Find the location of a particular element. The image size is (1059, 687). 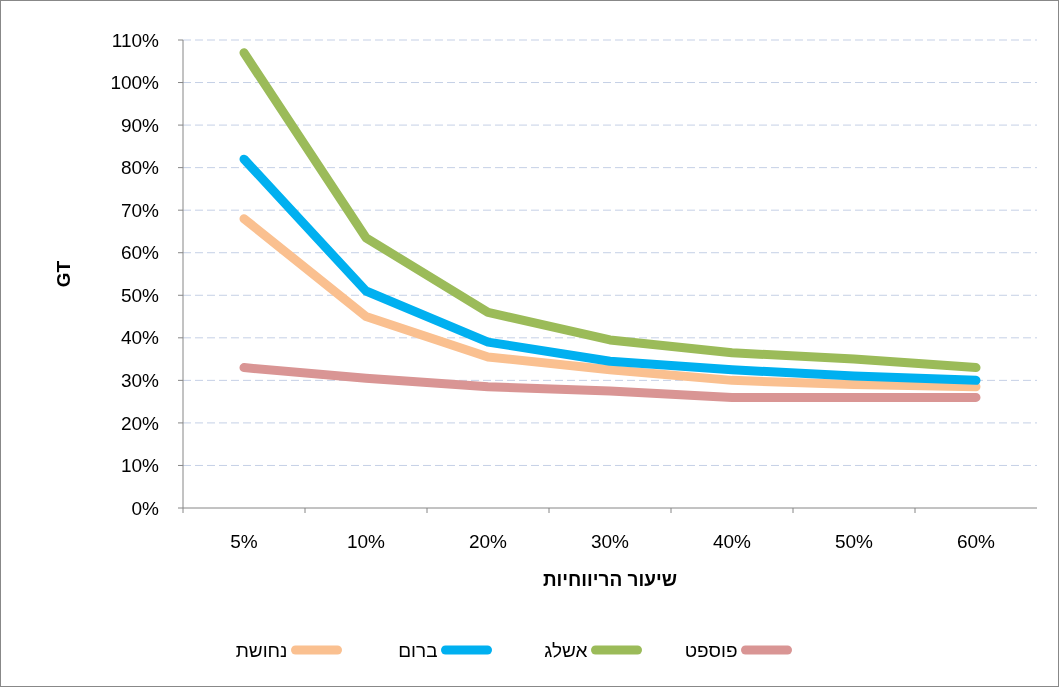

x-tick-label: 10% is located at coordinates (366, 541).